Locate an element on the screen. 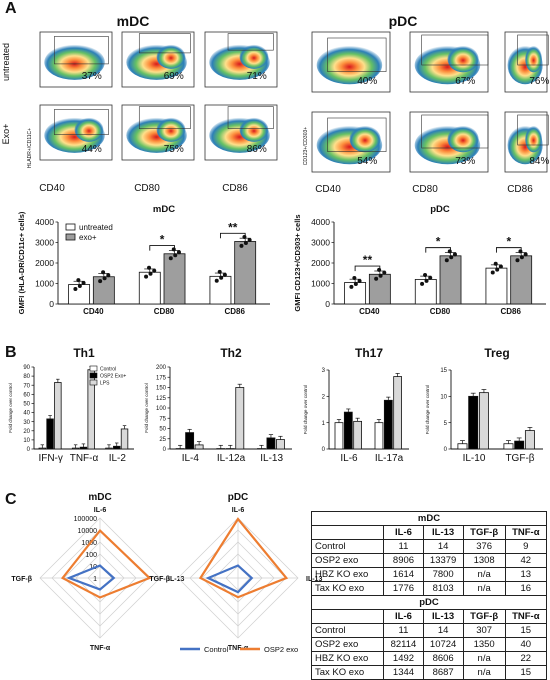  table-col-il6: IL-6 is located at coordinates (403, 617).